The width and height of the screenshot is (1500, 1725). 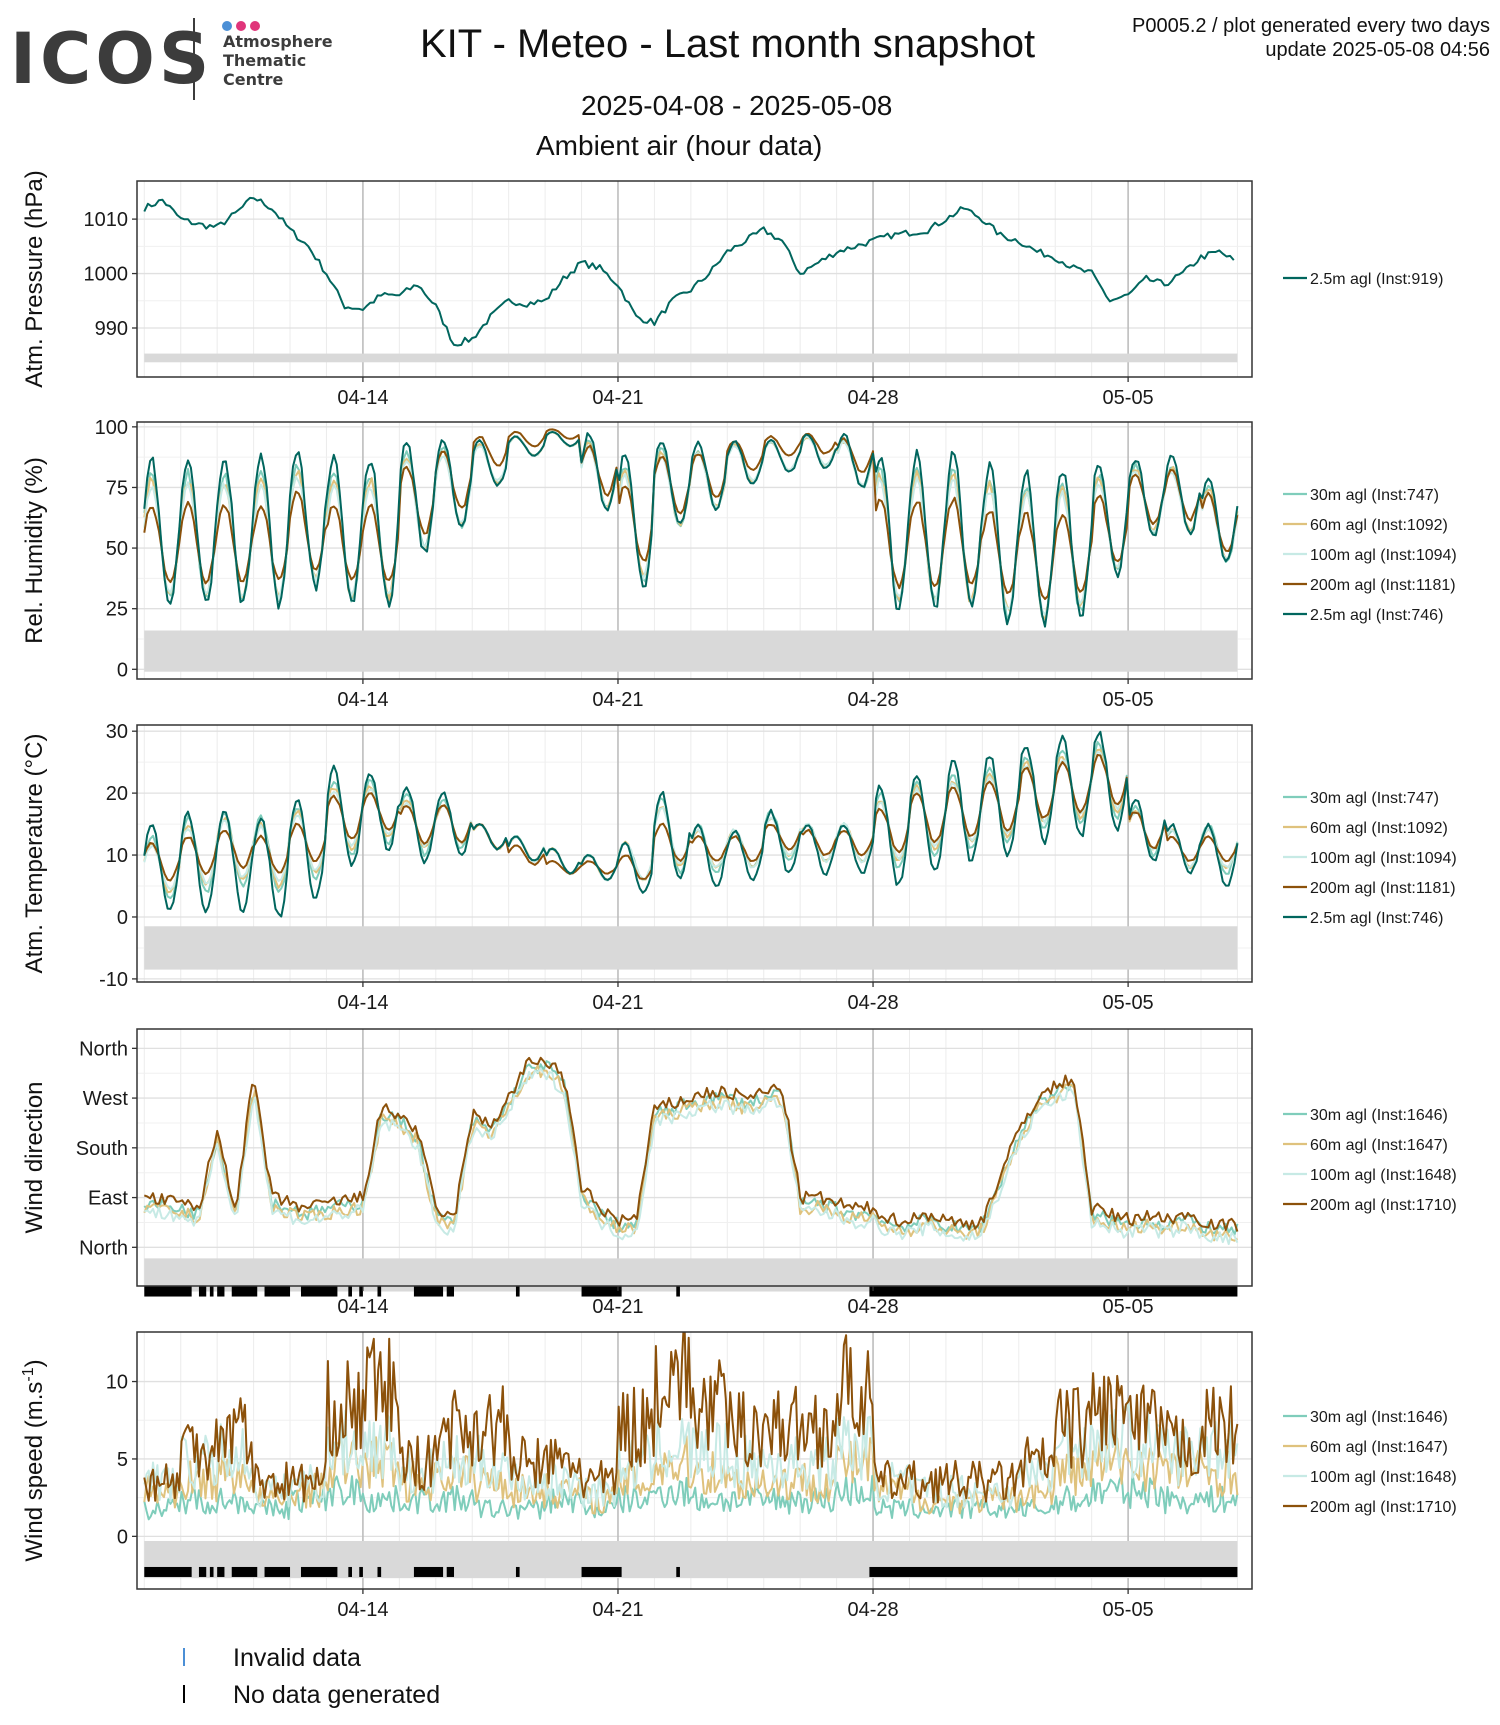 What do you see at coordinates (265, 60) in the screenshot?
I see `logo-line-2: Thematic` at bounding box center [265, 60].